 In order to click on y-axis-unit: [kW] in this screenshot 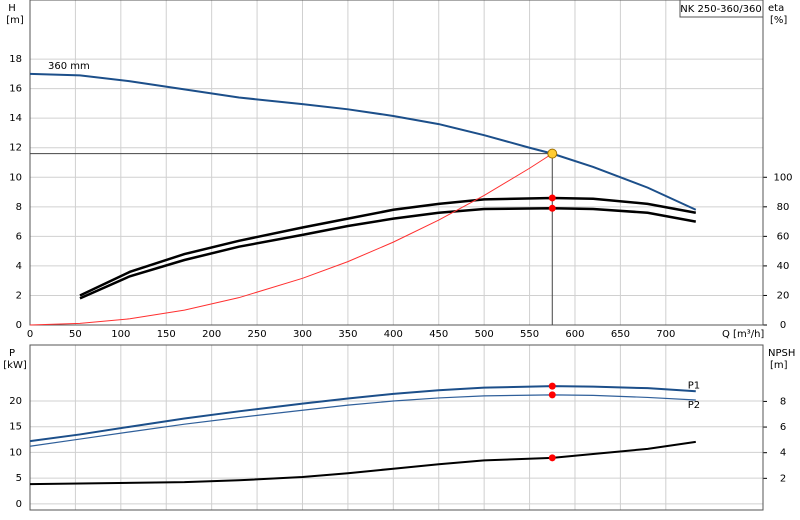, I will do `click(15, 365)`.